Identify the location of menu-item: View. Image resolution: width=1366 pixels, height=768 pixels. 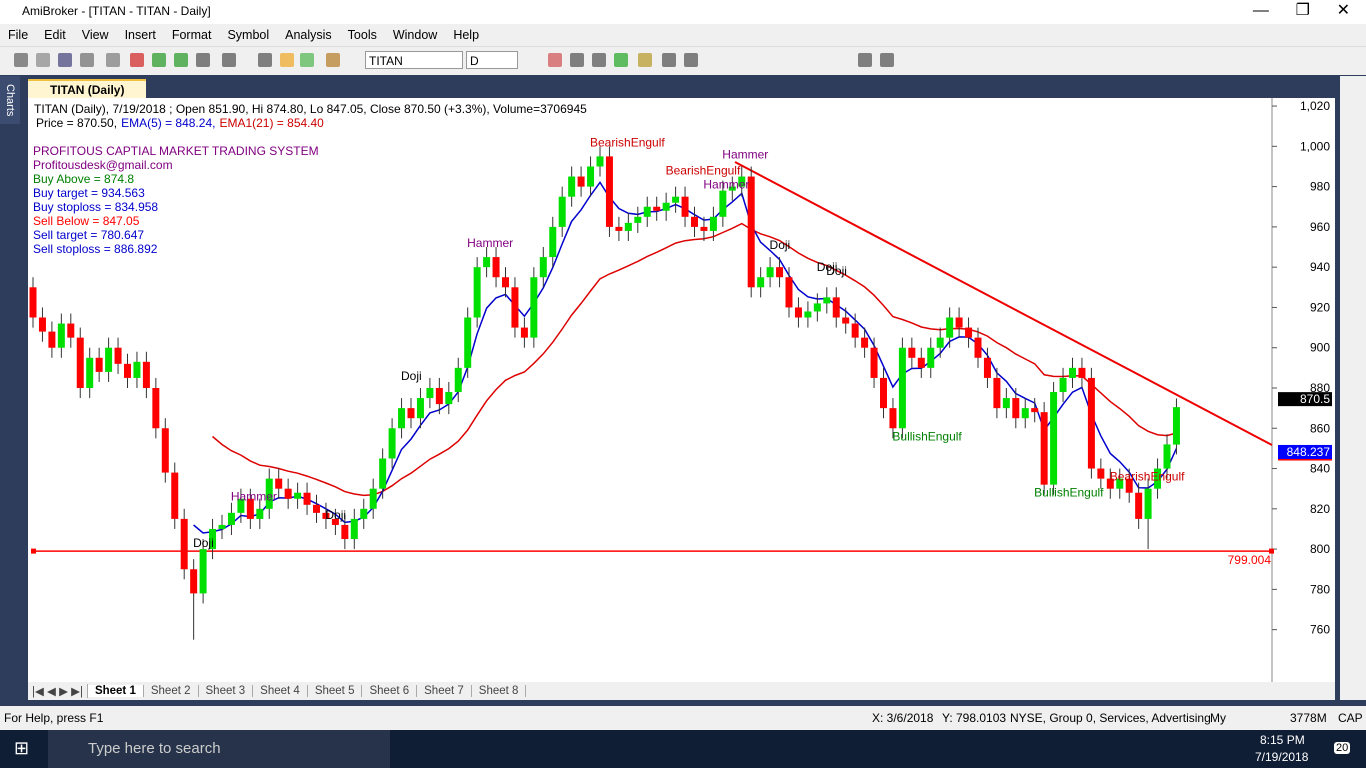
(95, 35).